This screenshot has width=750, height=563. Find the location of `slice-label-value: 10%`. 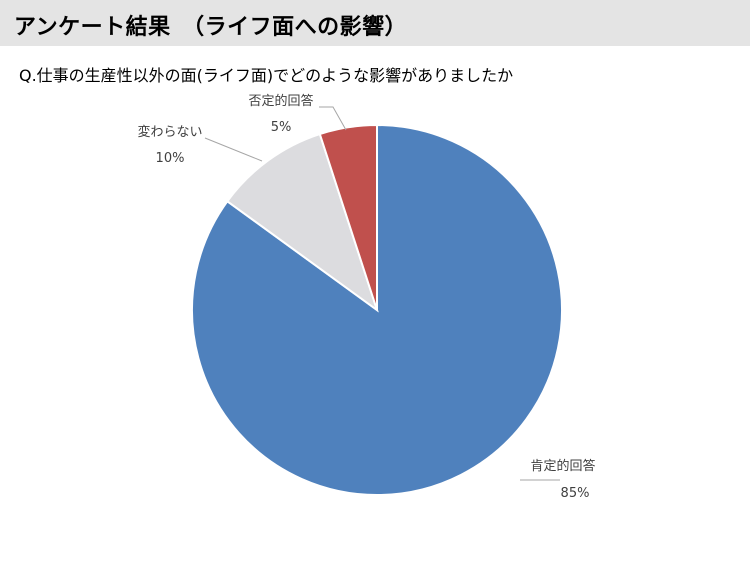

slice-label-value: 10% is located at coordinates (170, 158).